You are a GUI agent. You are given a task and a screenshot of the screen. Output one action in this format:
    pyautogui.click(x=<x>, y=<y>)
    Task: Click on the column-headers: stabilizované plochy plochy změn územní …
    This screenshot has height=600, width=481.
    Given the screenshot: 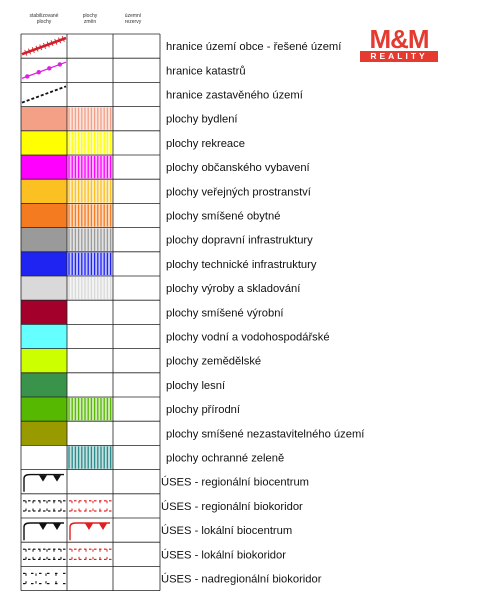 What is the action you would take?
    pyautogui.click(x=86, y=19)
    